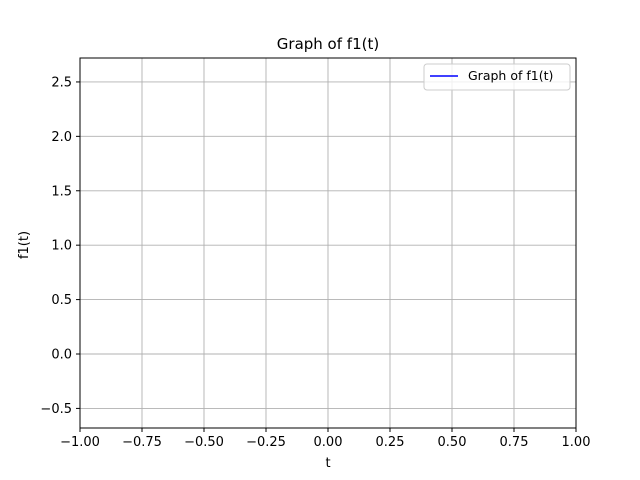 Image resolution: width=640 pixels, height=480 pixels. I want to click on x-tick-label: 0.75, so click(514, 442).